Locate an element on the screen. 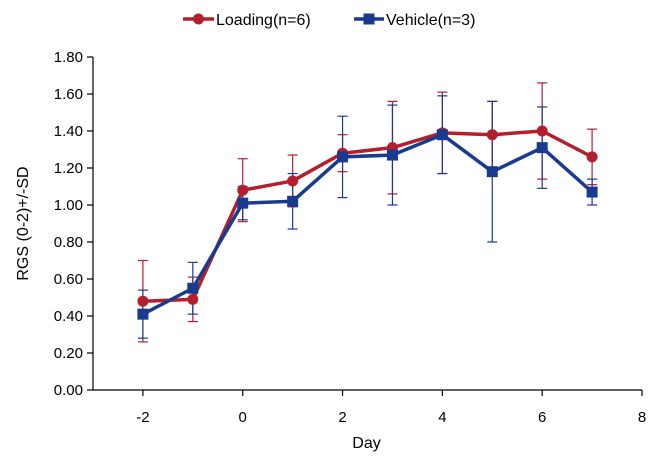 The height and width of the screenshot is (457, 655). y-tick-label: 0.80 is located at coordinates (68, 242).